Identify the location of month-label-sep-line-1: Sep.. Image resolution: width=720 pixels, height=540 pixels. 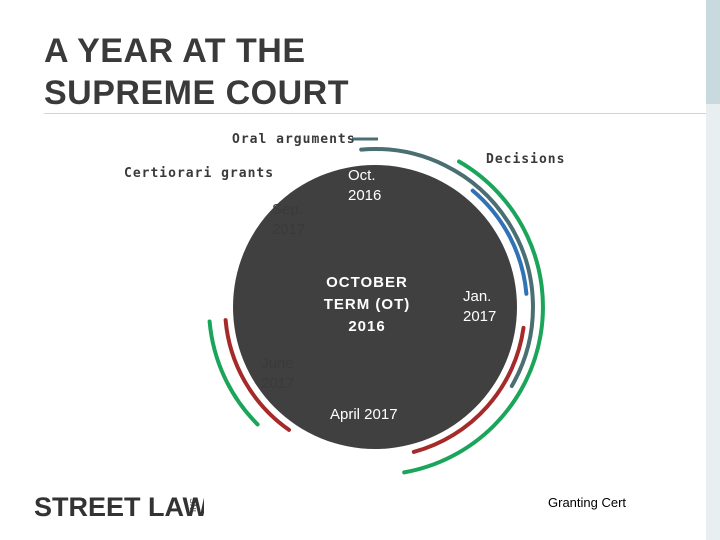
(287, 209).